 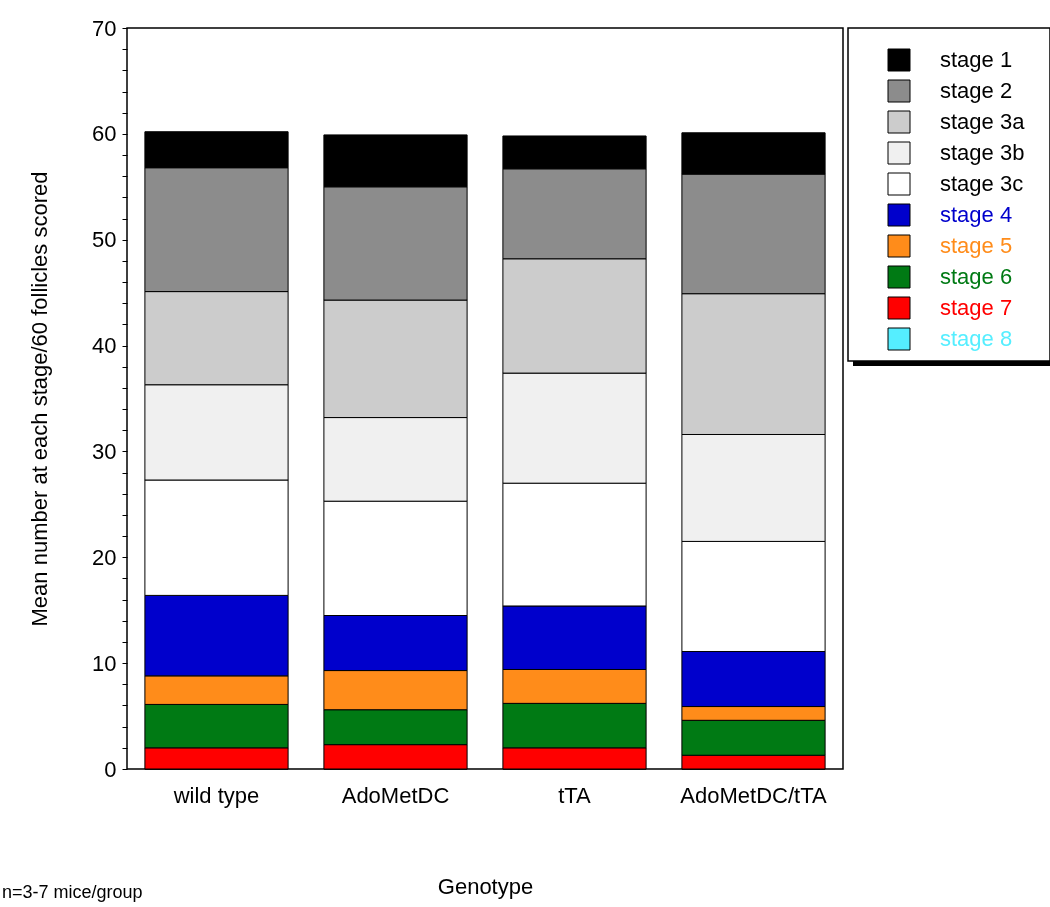 I want to click on y-tick-label: 40, so click(x=104, y=346).